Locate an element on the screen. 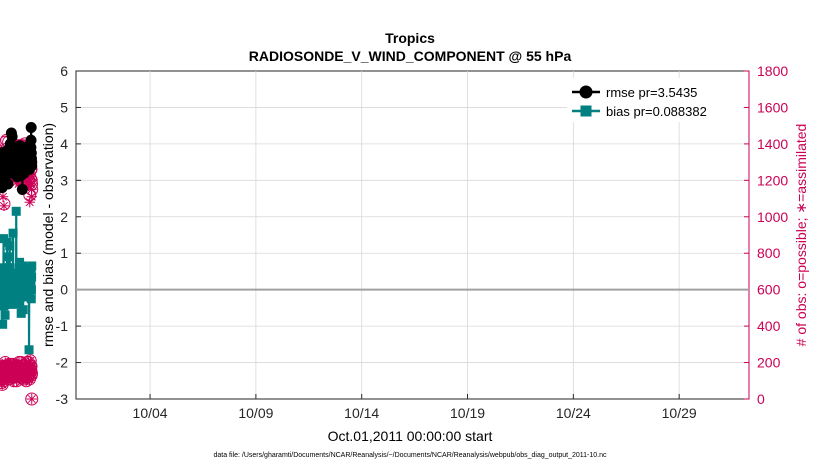  x-axis-label: Oct.01,2011 00:00:00 start is located at coordinates (410, 436).